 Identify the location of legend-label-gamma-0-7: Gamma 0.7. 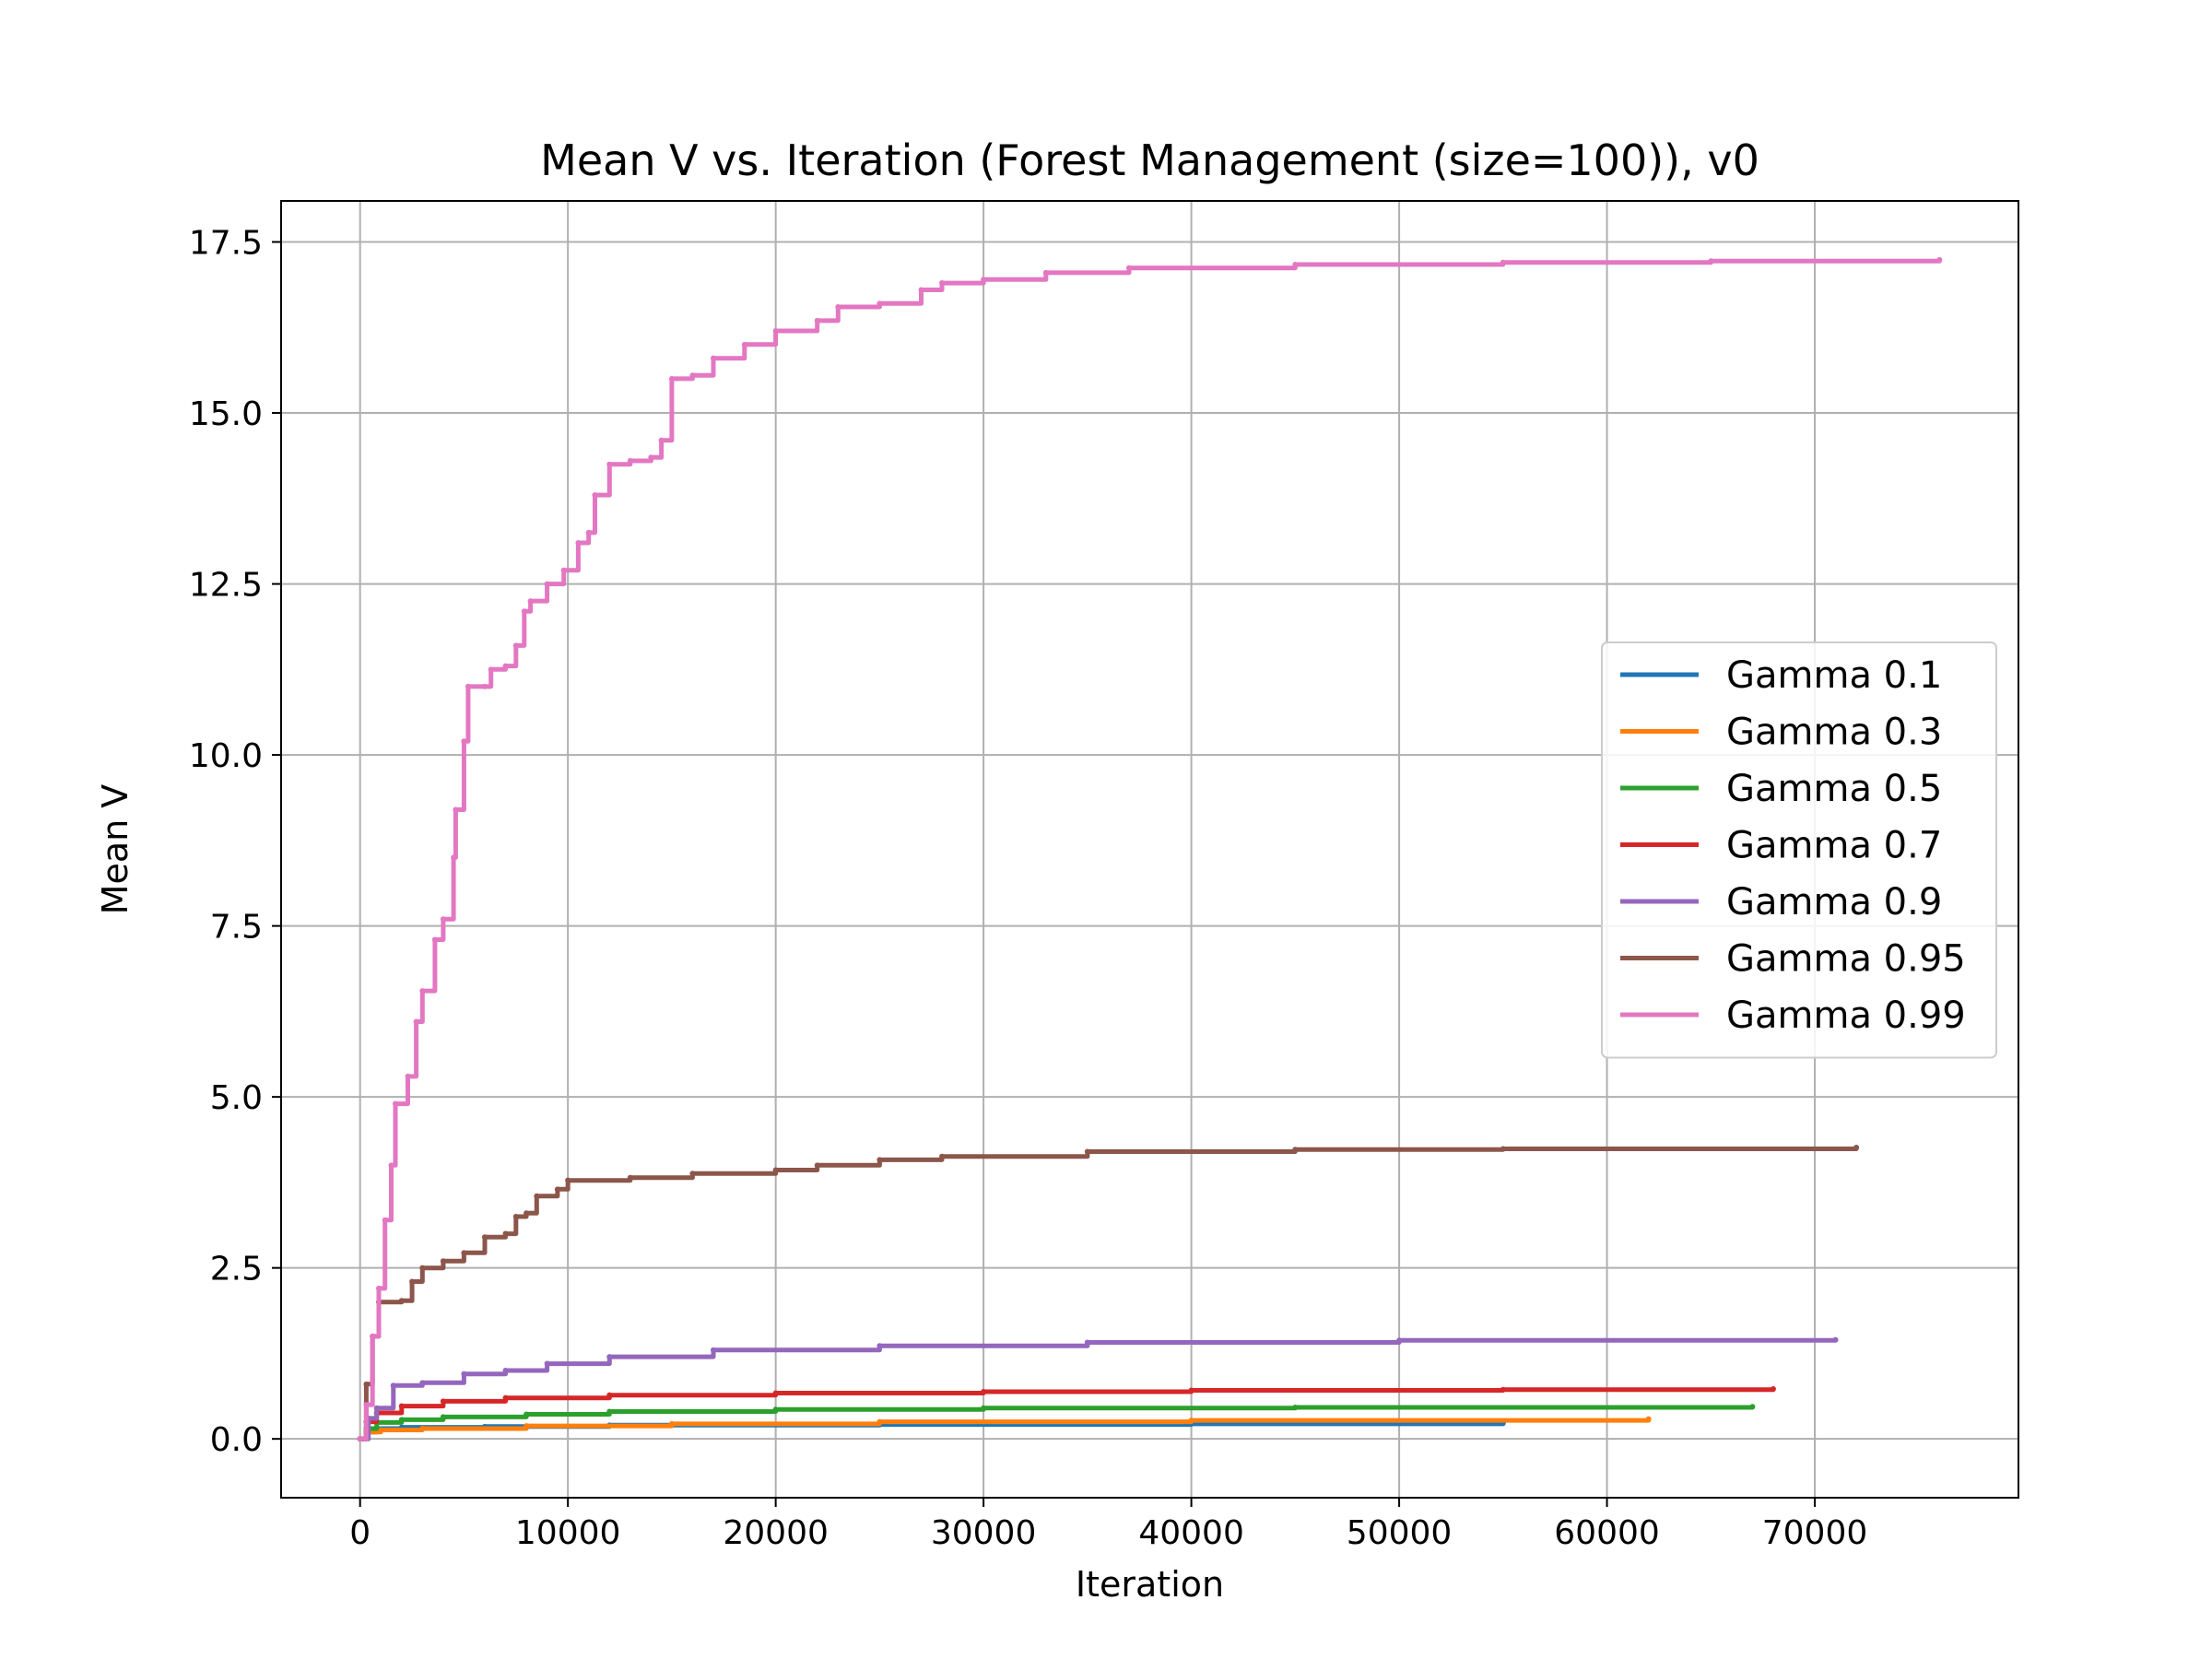
(1834, 846).